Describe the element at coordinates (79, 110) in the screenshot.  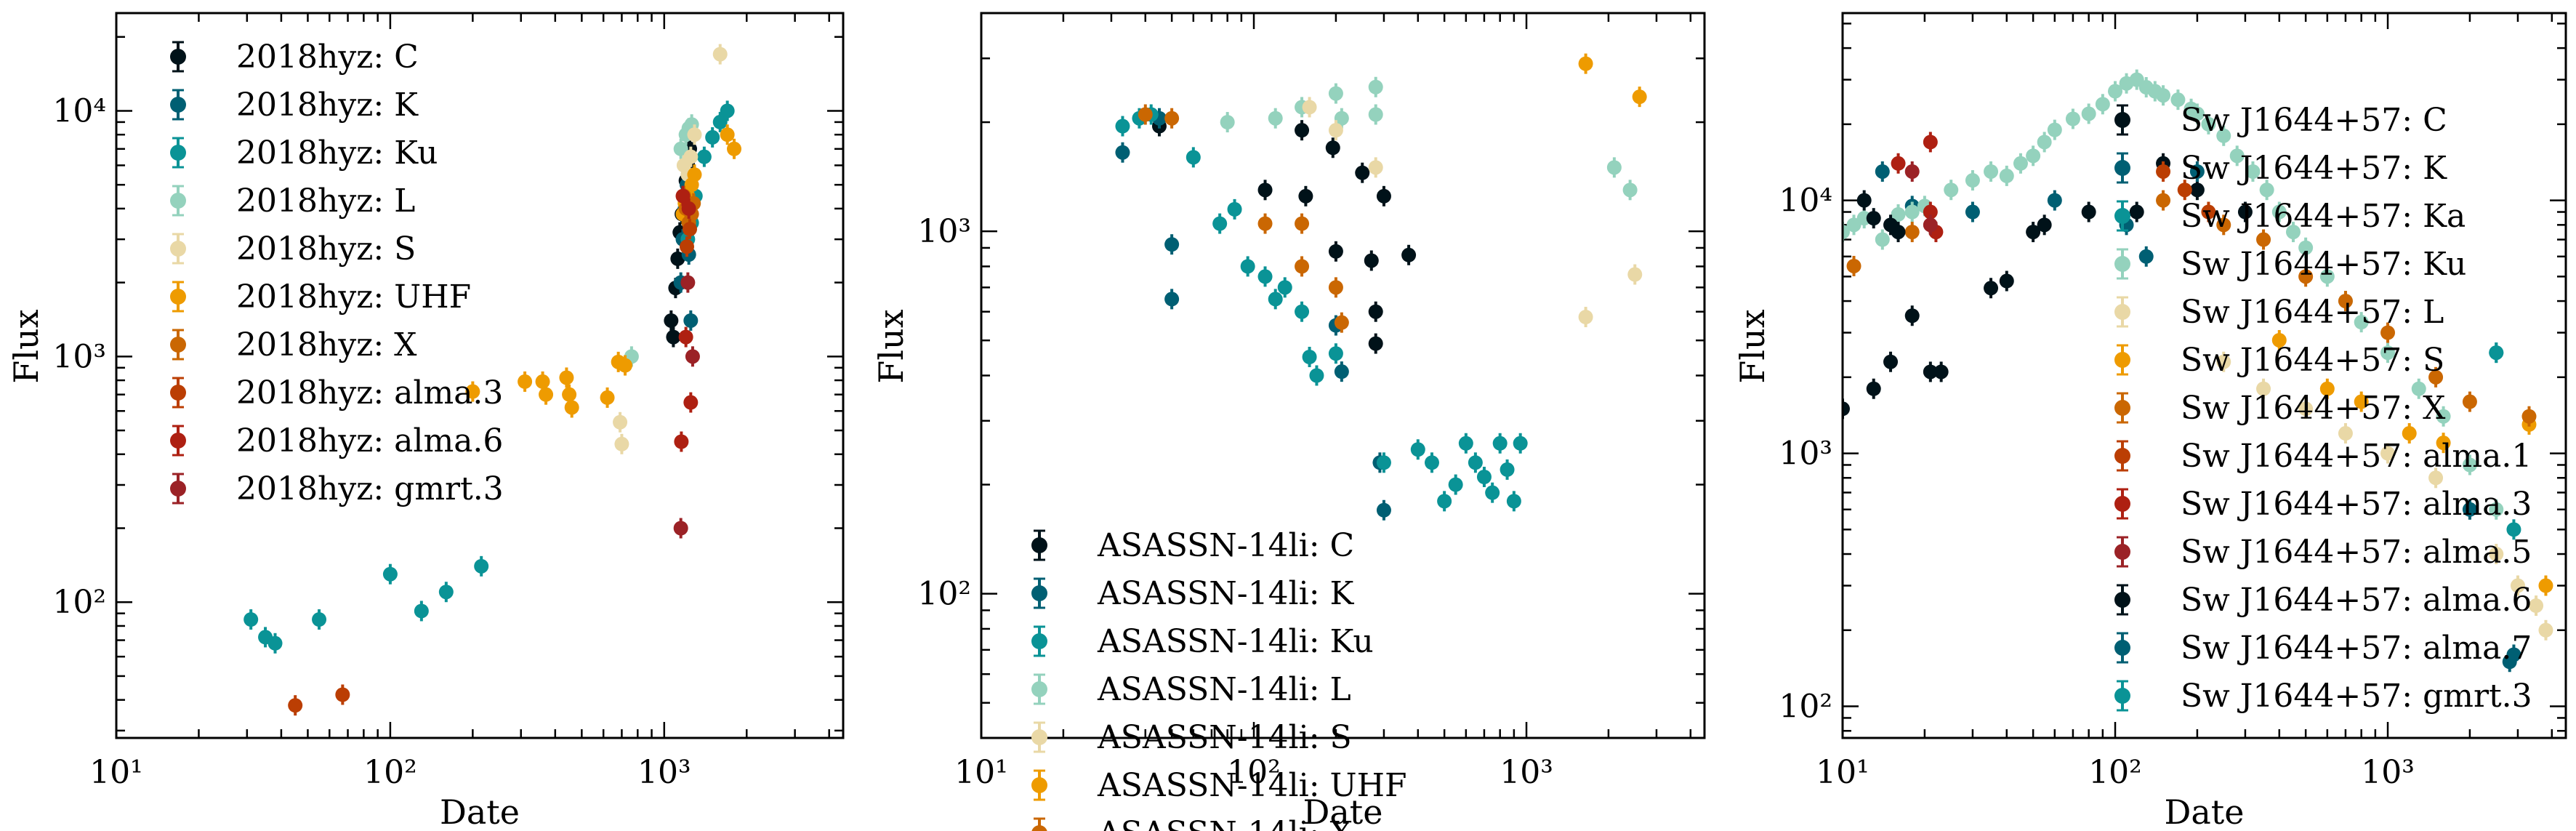
I see `y-tick-label: 10⁴` at that location.